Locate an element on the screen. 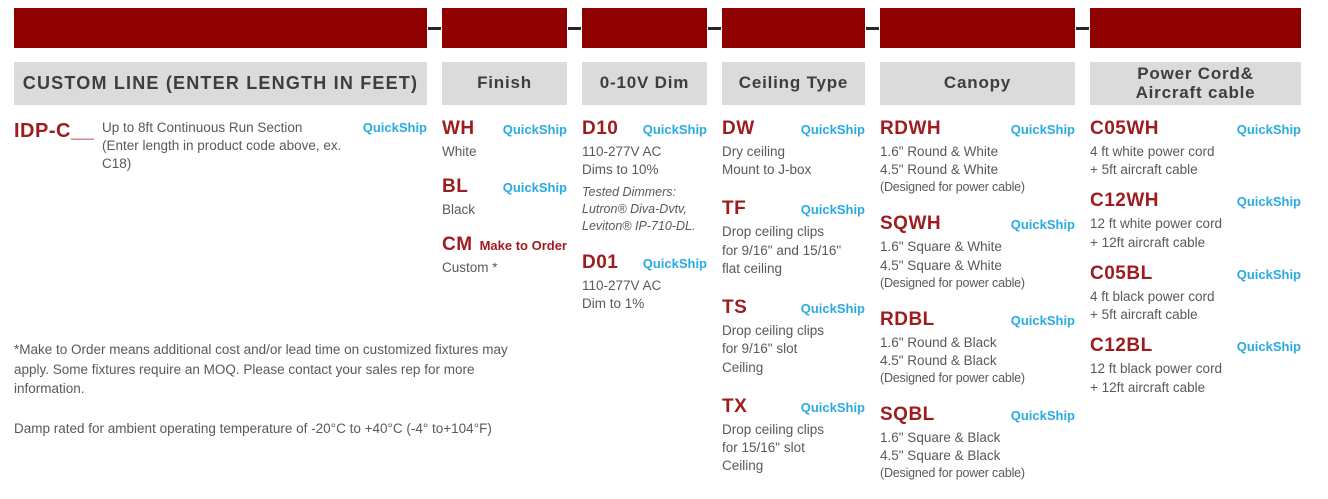  option-line: Ceiling is located at coordinates (743, 466).